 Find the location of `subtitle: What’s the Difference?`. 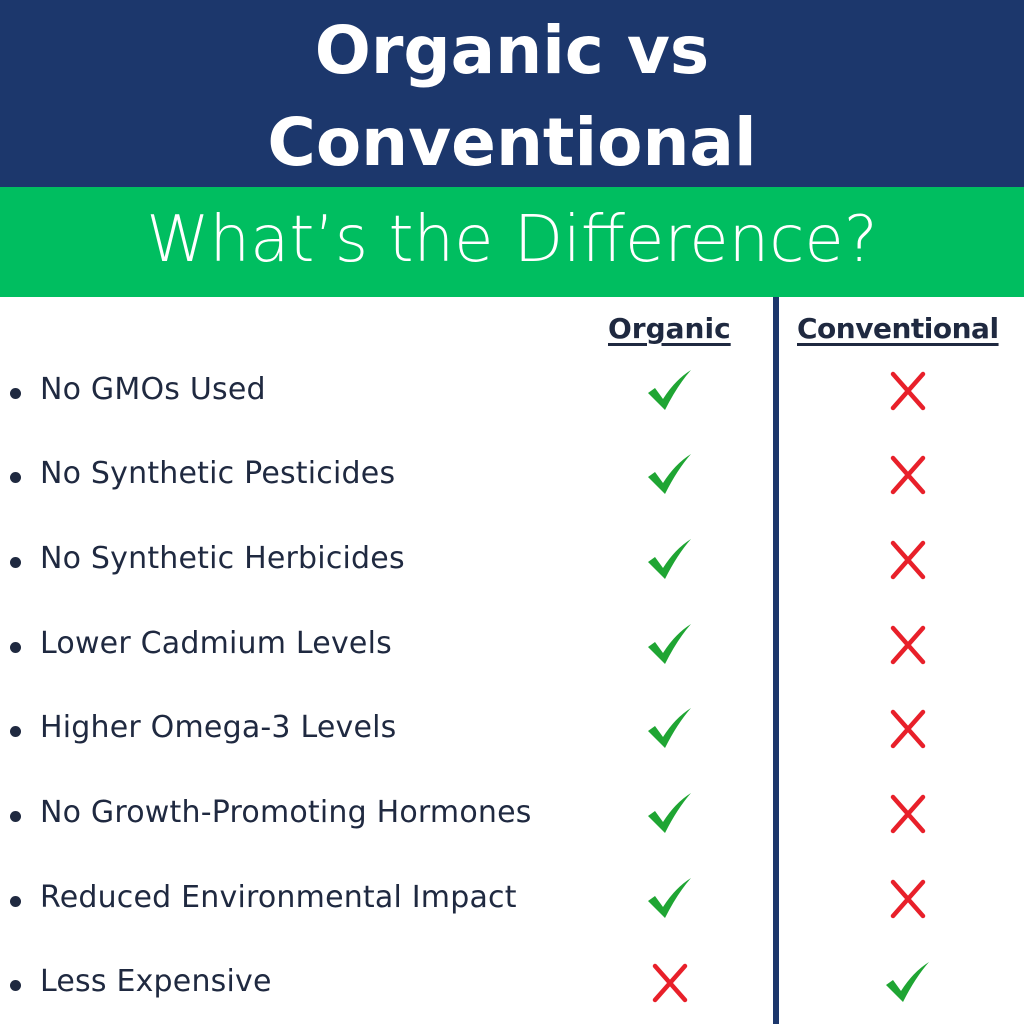

subtitle: What’s the Difference? is located at coordinates (512, 240).